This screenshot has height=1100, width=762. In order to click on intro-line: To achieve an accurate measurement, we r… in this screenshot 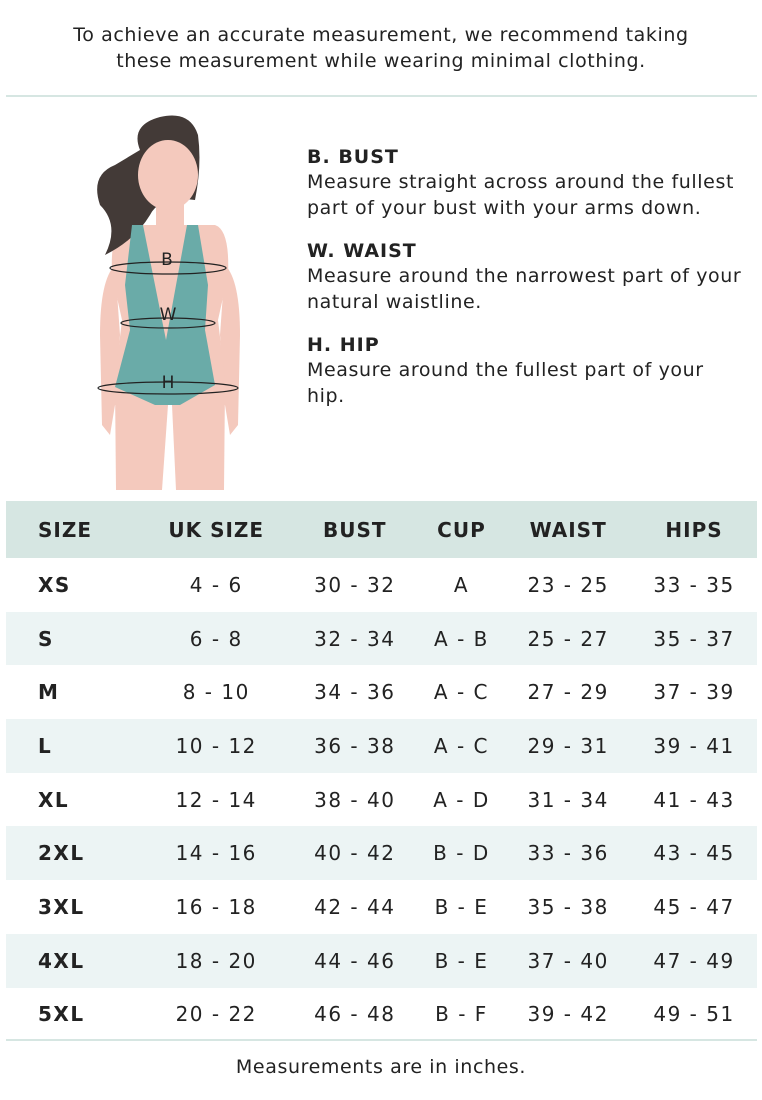, I will do `click(381, 35)`.